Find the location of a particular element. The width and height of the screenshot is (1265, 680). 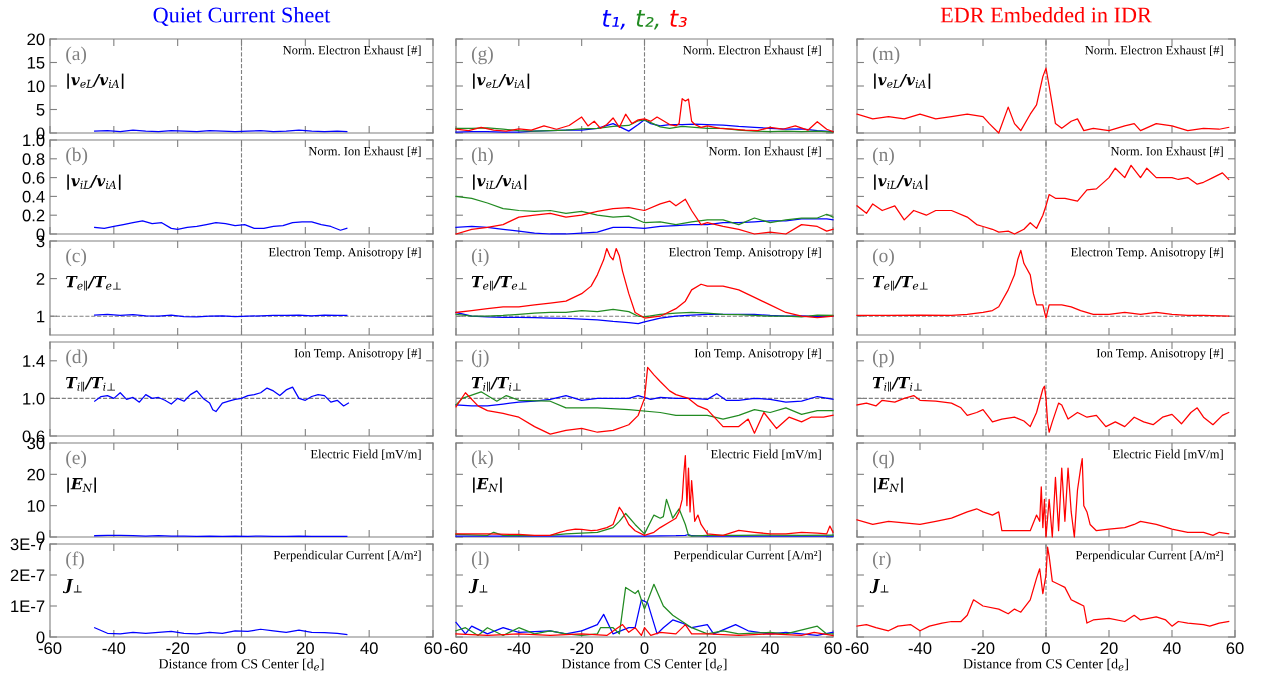

y-tick-label: 15 is located at coordinates (36, 63).